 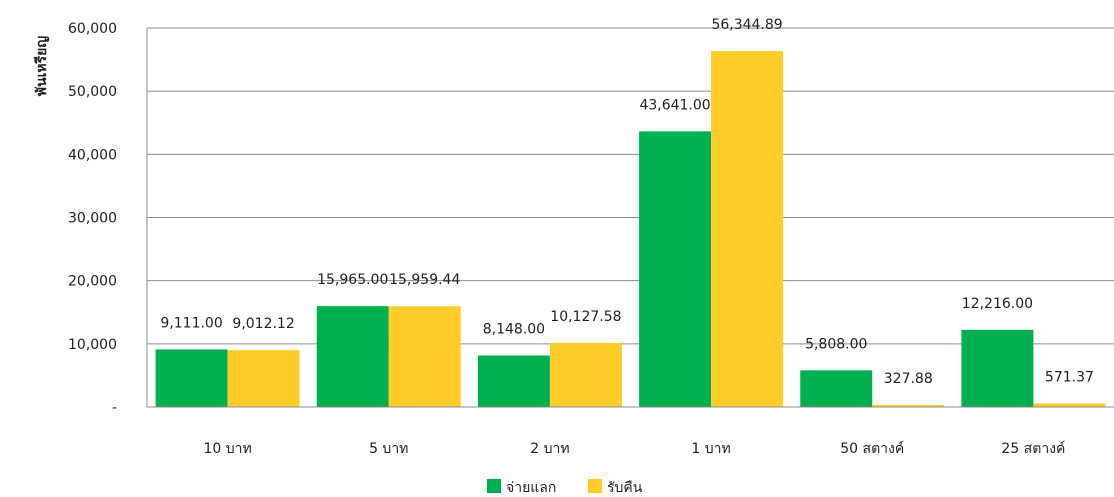 I want to click on data-label: 9,012.12, so click(x=263, y=324).